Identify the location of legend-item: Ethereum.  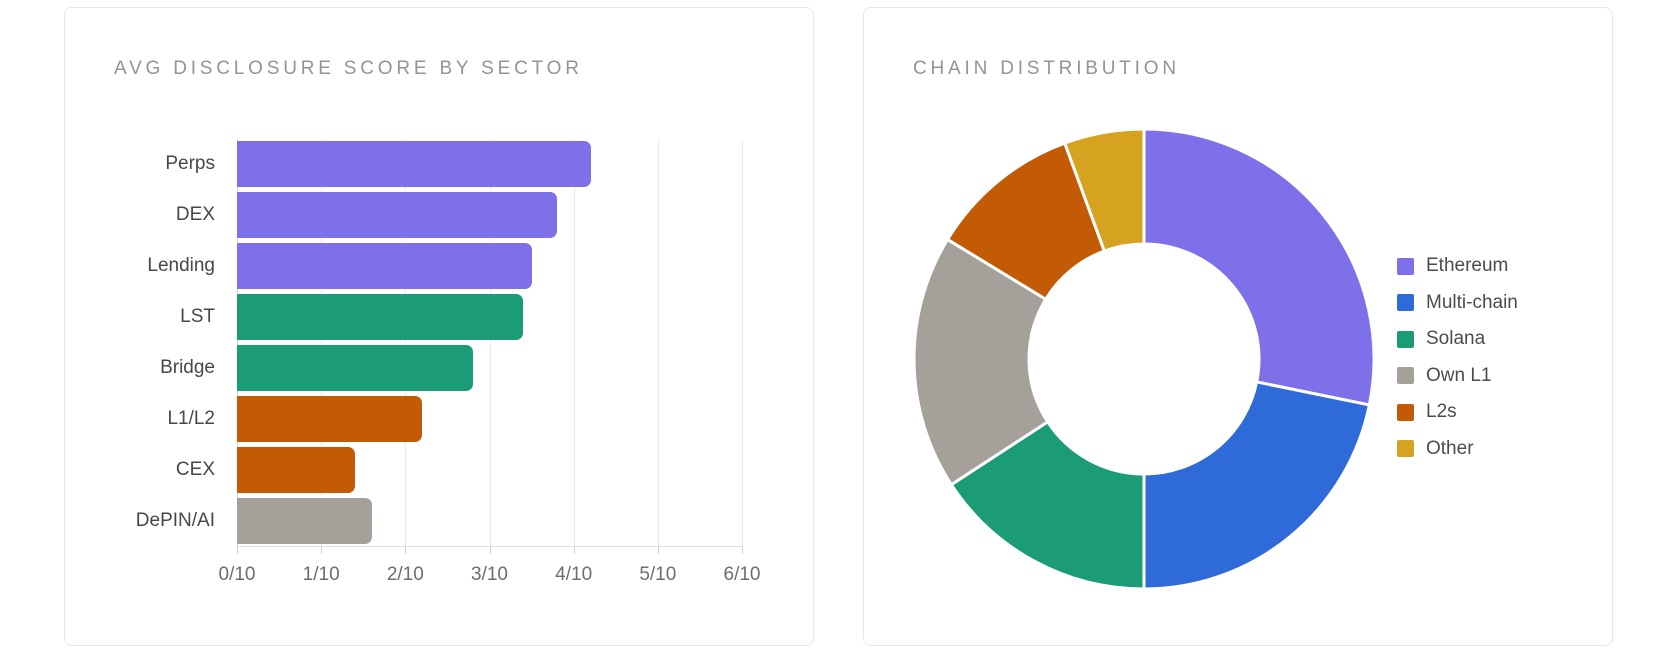
(1457, 266).